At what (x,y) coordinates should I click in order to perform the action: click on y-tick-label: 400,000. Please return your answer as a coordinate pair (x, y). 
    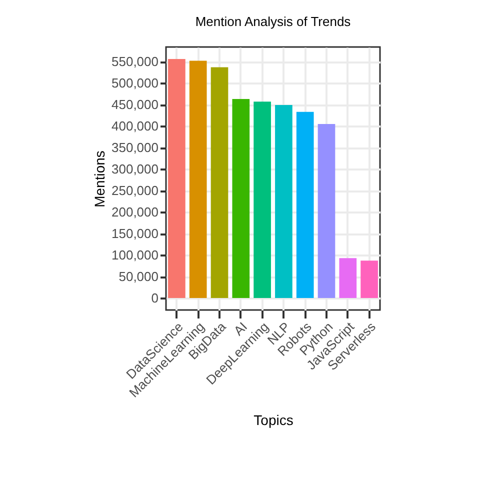
    Looking at the image, I should click on (135, 126).